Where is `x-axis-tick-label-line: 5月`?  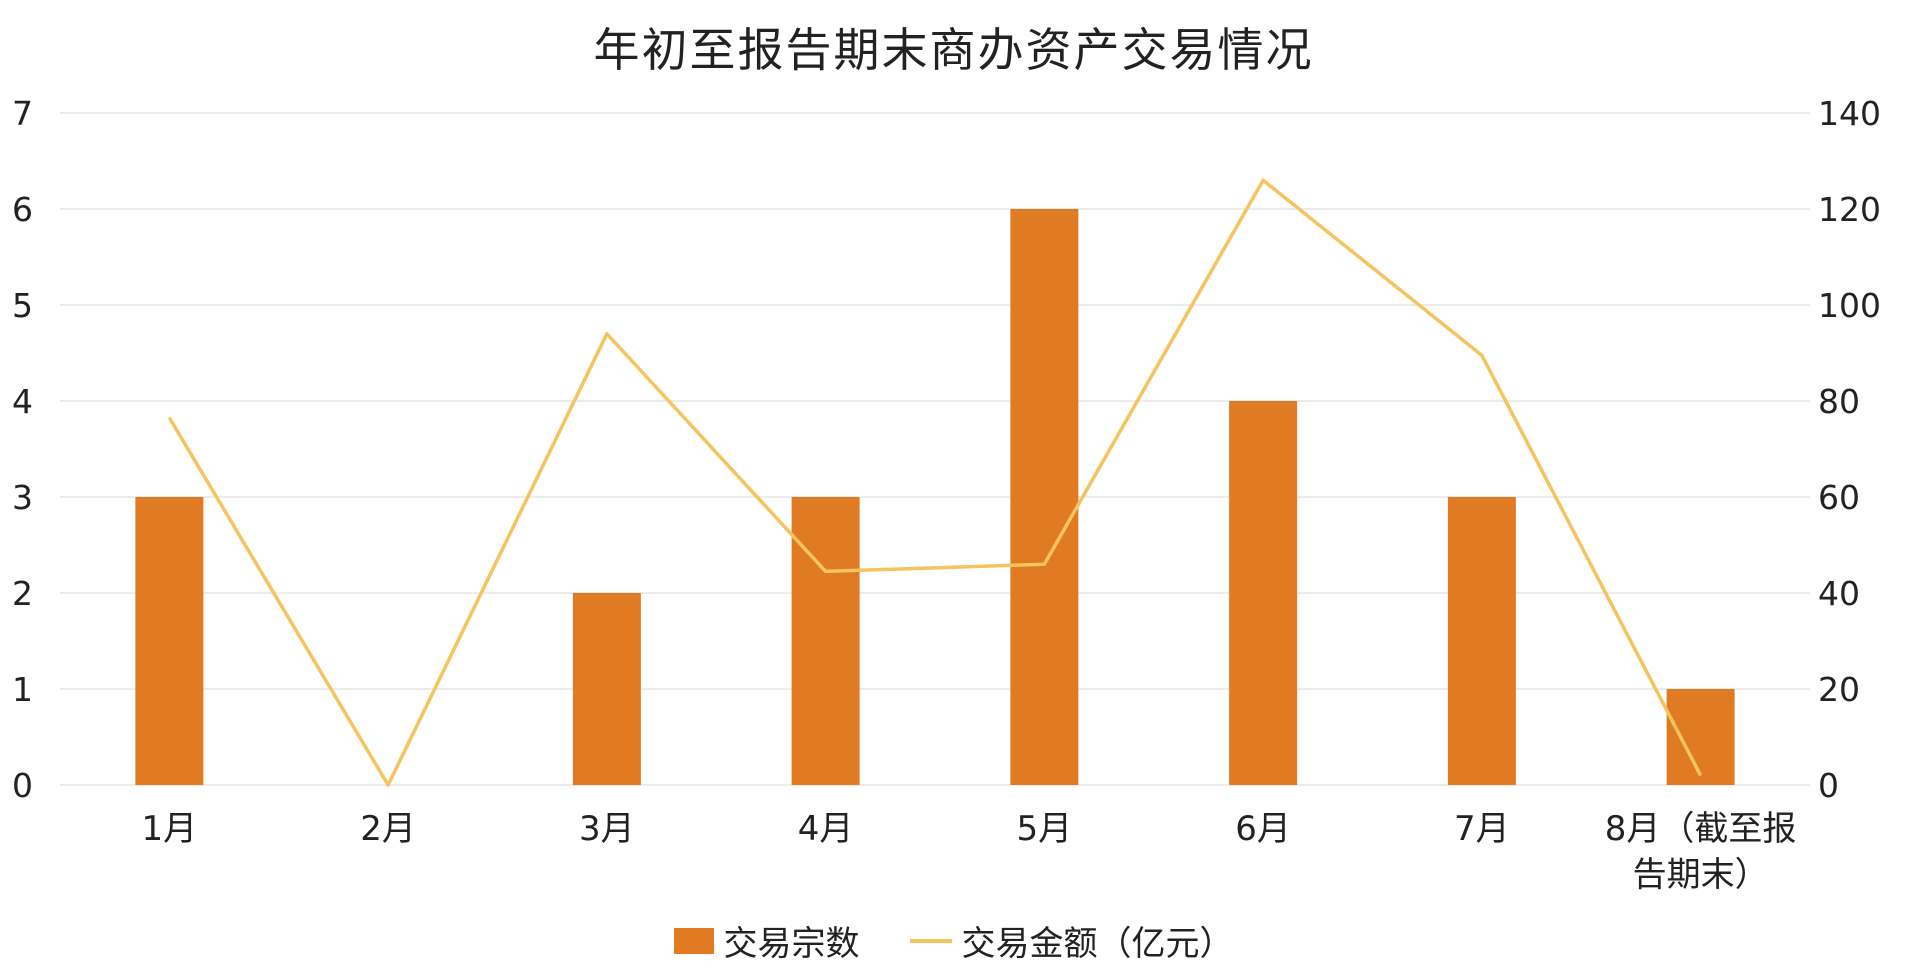
x-axis-tick-label-line: 5月 is located at coordinates (1045, 829).